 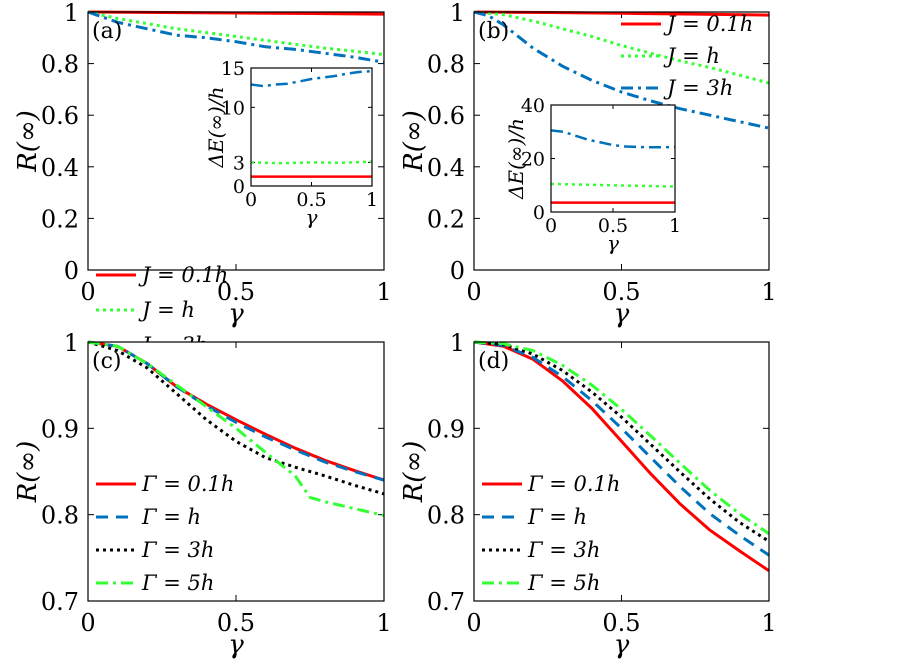 I want to click on panel-b-inset-background, so click(x=613, y=158).